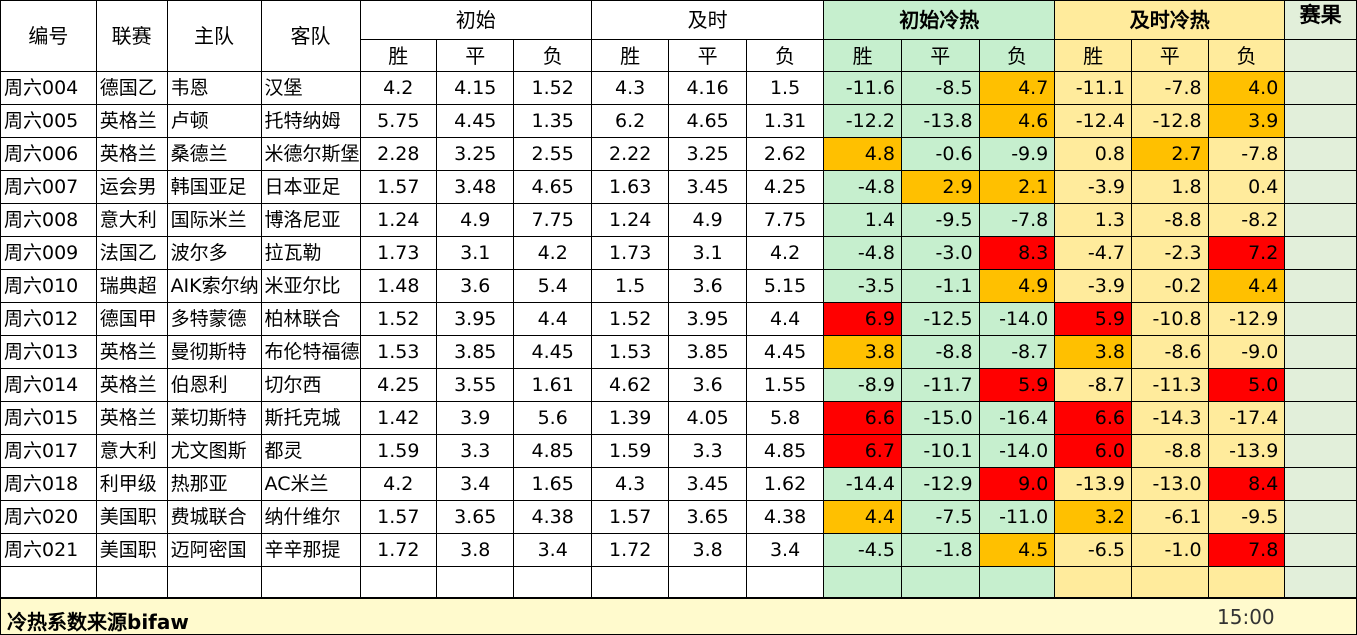  I want to click on initial-odds-lose: 5.4, so click(552, 286).